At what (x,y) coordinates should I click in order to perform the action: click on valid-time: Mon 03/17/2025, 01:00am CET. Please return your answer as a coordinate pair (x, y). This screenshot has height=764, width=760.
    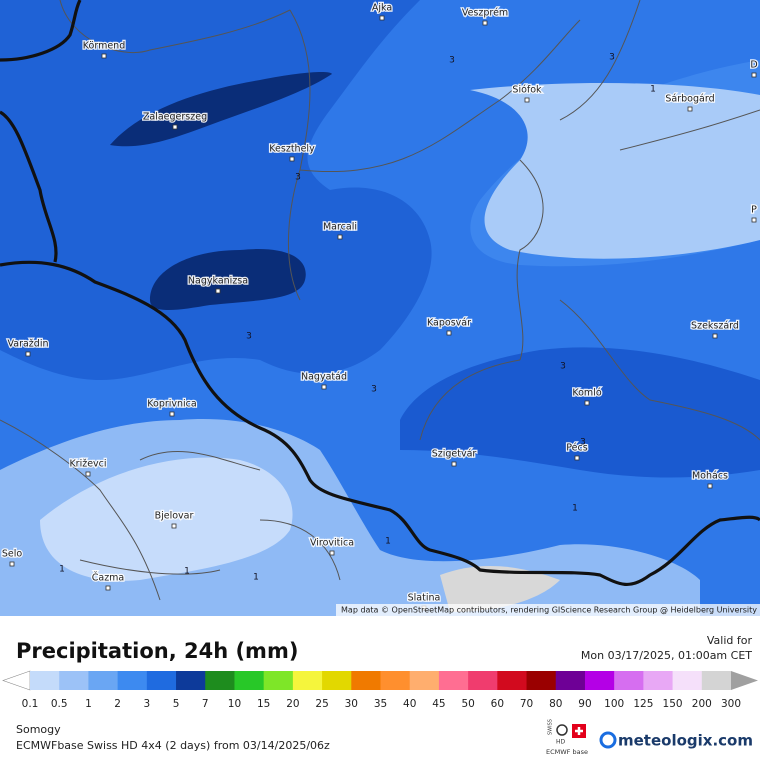
    Looking at the image, I should click on (666, 655).